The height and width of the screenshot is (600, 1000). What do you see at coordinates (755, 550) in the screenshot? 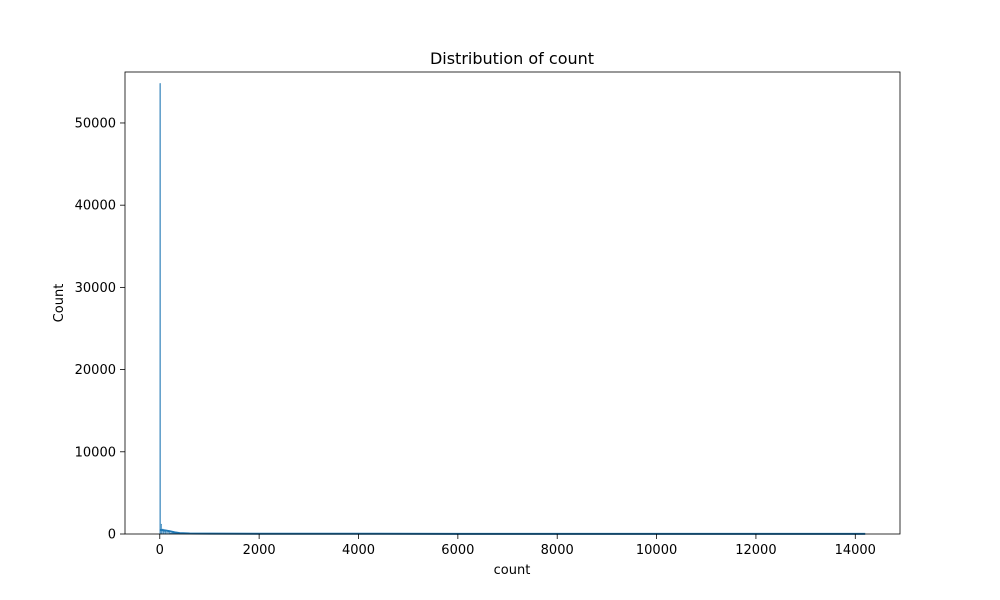
I see `x-tick-label: 12000` at bounding box center [755, 550].